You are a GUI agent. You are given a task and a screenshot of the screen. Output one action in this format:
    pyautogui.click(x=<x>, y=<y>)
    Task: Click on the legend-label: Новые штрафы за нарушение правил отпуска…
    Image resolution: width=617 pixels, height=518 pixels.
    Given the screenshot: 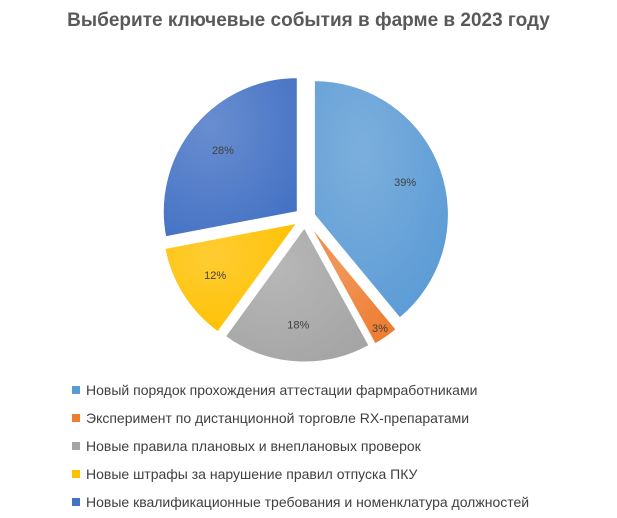 What is the action you would take?
    pyautogui.click(x=252, y=474)
    